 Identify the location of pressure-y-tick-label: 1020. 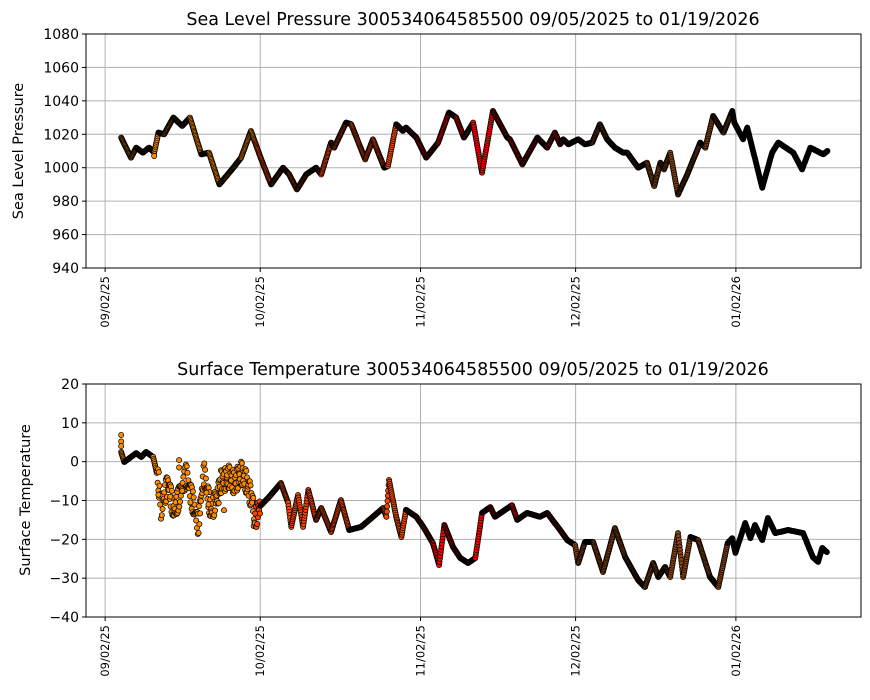
(61, 135).